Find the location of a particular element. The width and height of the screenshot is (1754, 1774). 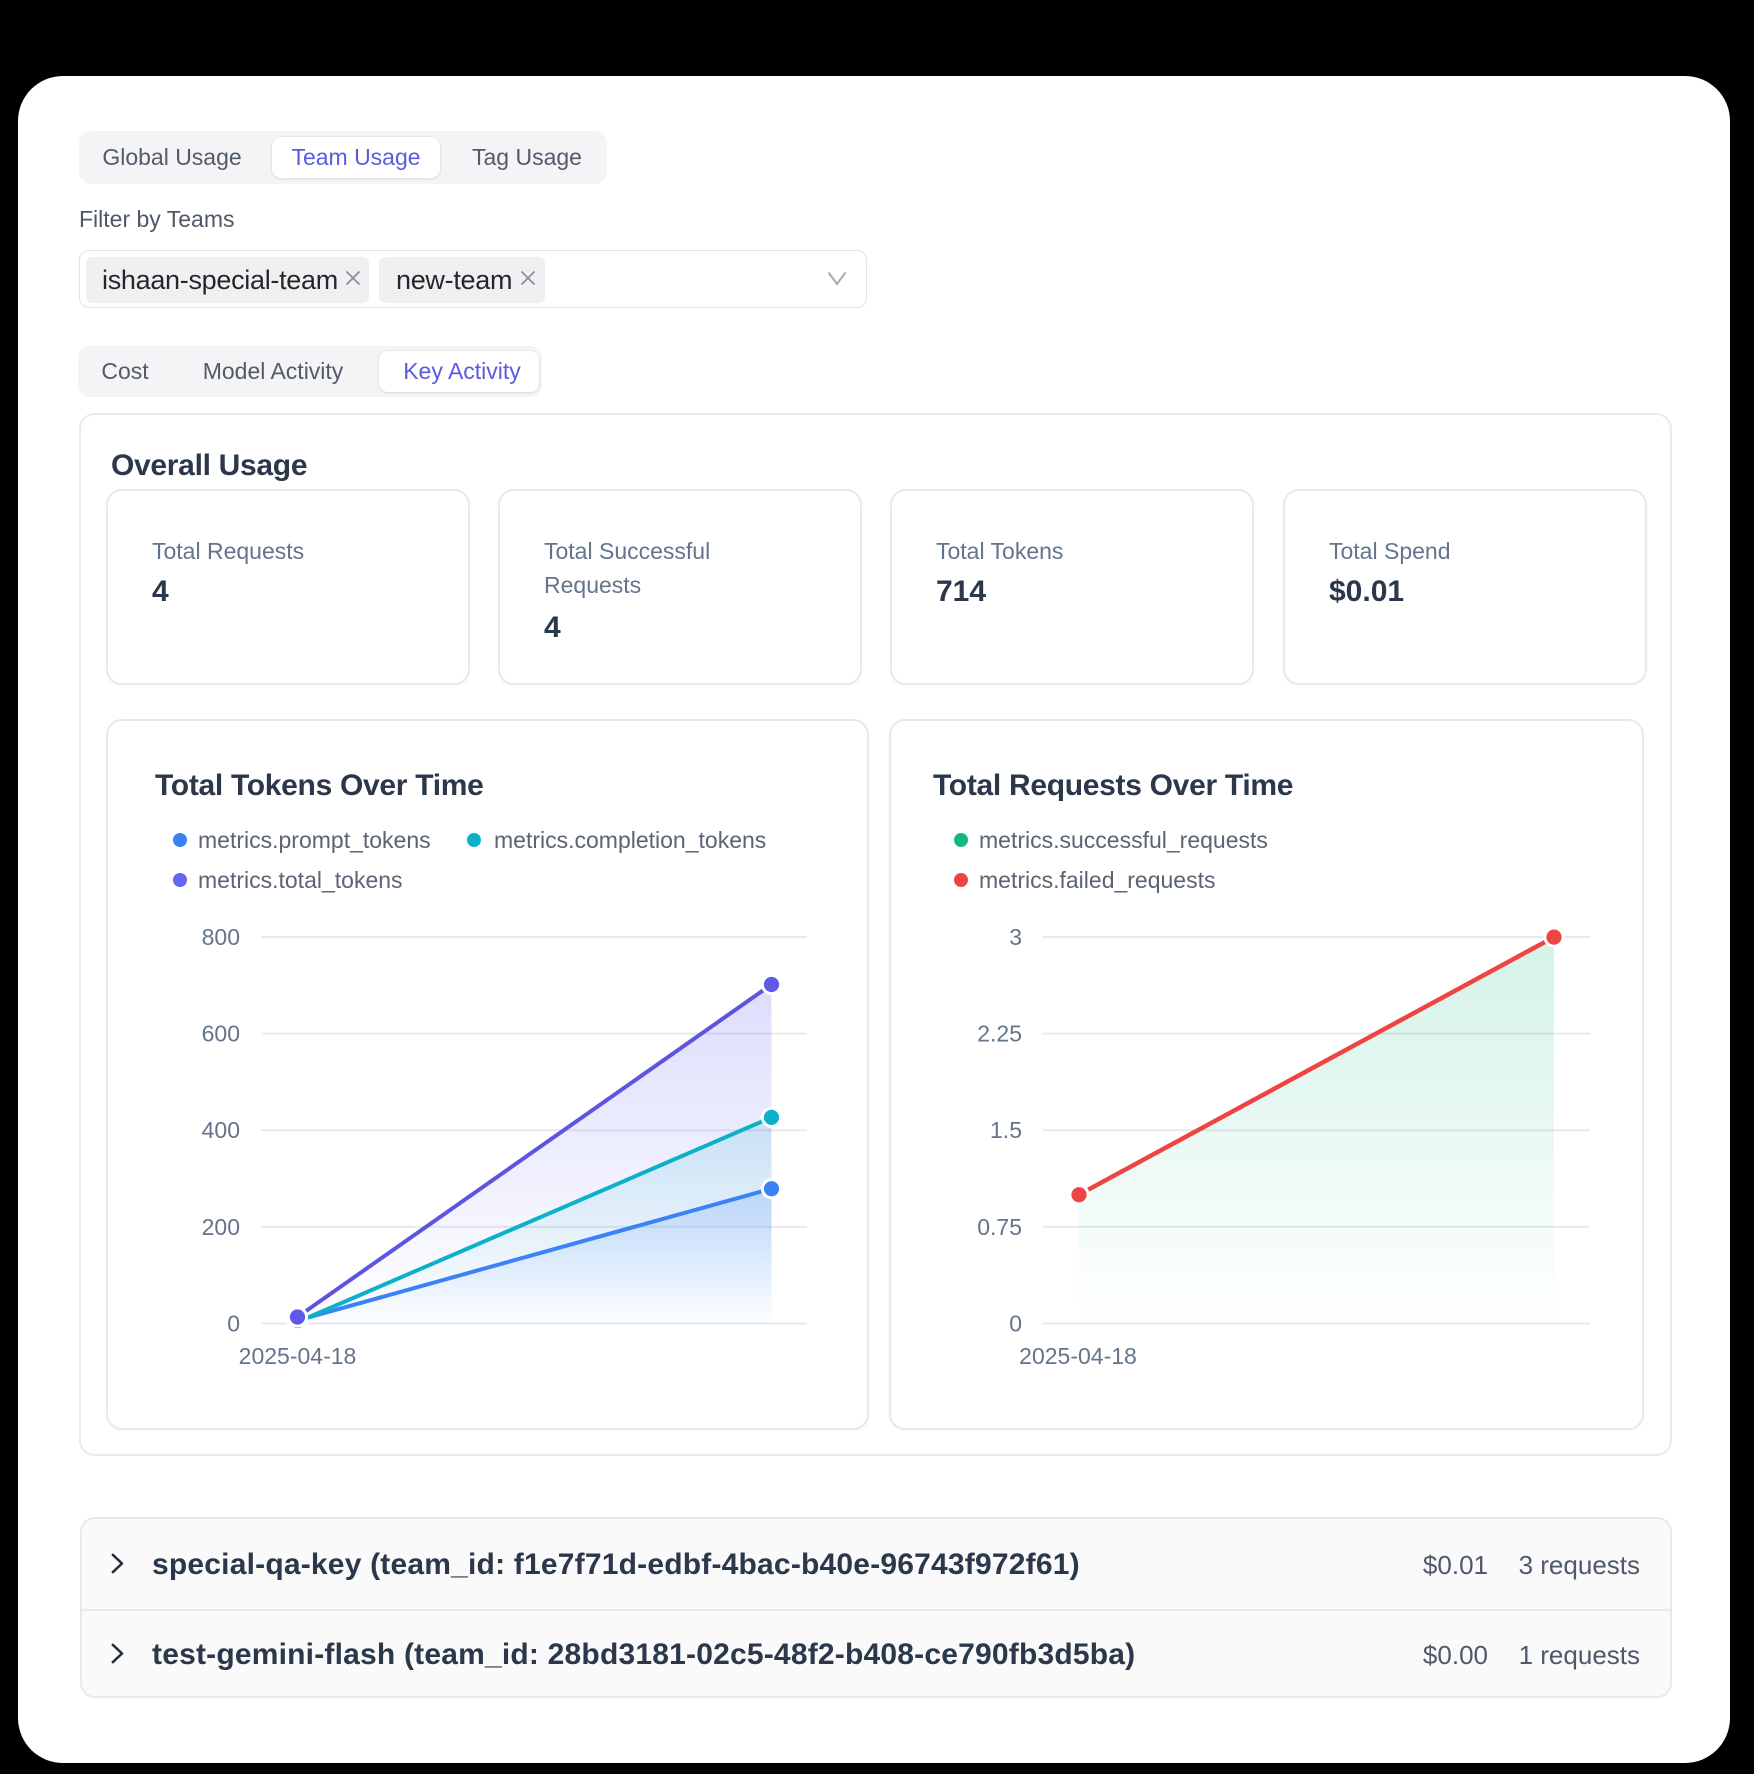

svg-text: 600 is located at coordinates (221, 1034).